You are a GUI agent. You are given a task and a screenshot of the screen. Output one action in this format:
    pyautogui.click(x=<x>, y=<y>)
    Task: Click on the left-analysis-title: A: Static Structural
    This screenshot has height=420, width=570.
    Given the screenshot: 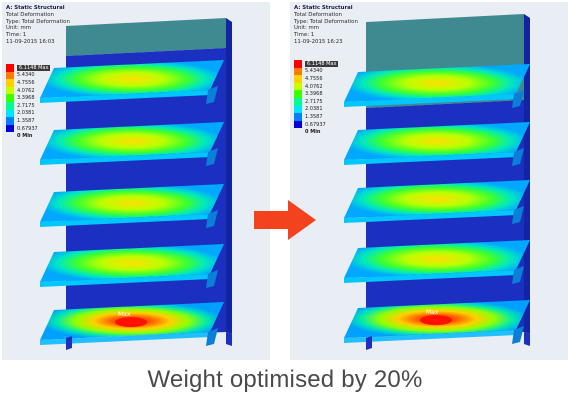 What is the action you would take?
    pyautogui.click(x=38, y=8)
    